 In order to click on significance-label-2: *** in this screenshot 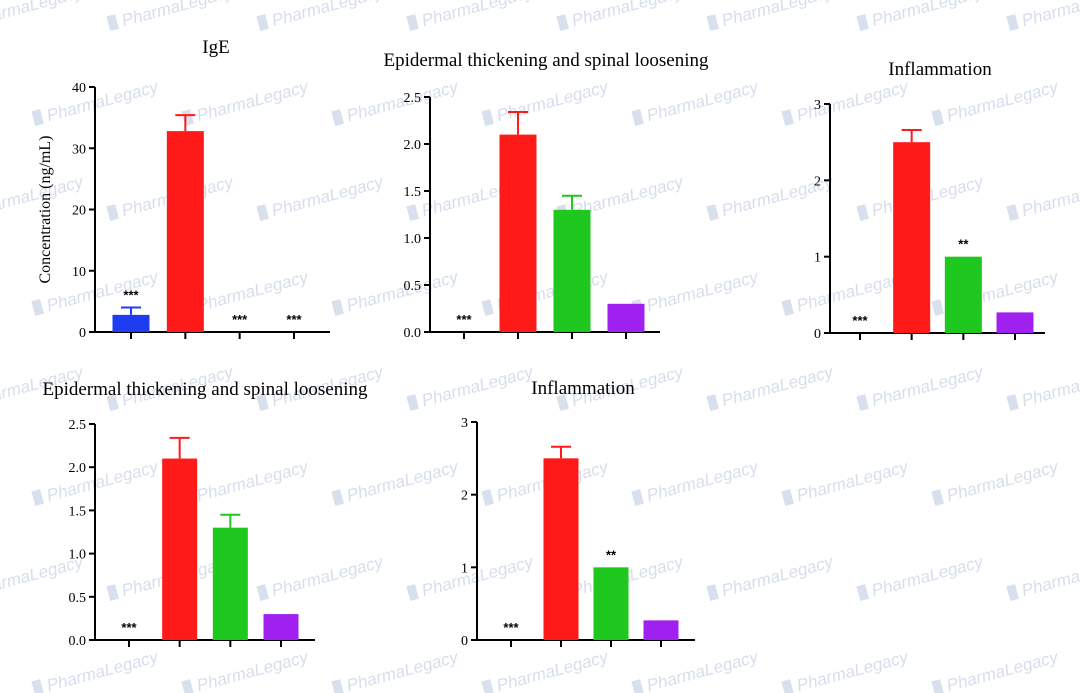, I will do `click(240, 319)`.